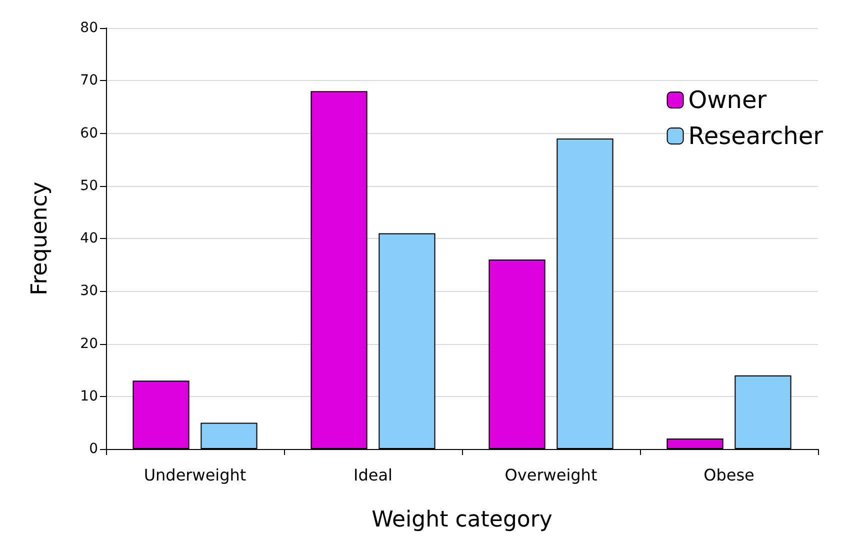 Image resolution: width=841 pixels, height=560 pixels. I want to click on y-tick-label: 20, so click(89, 344).